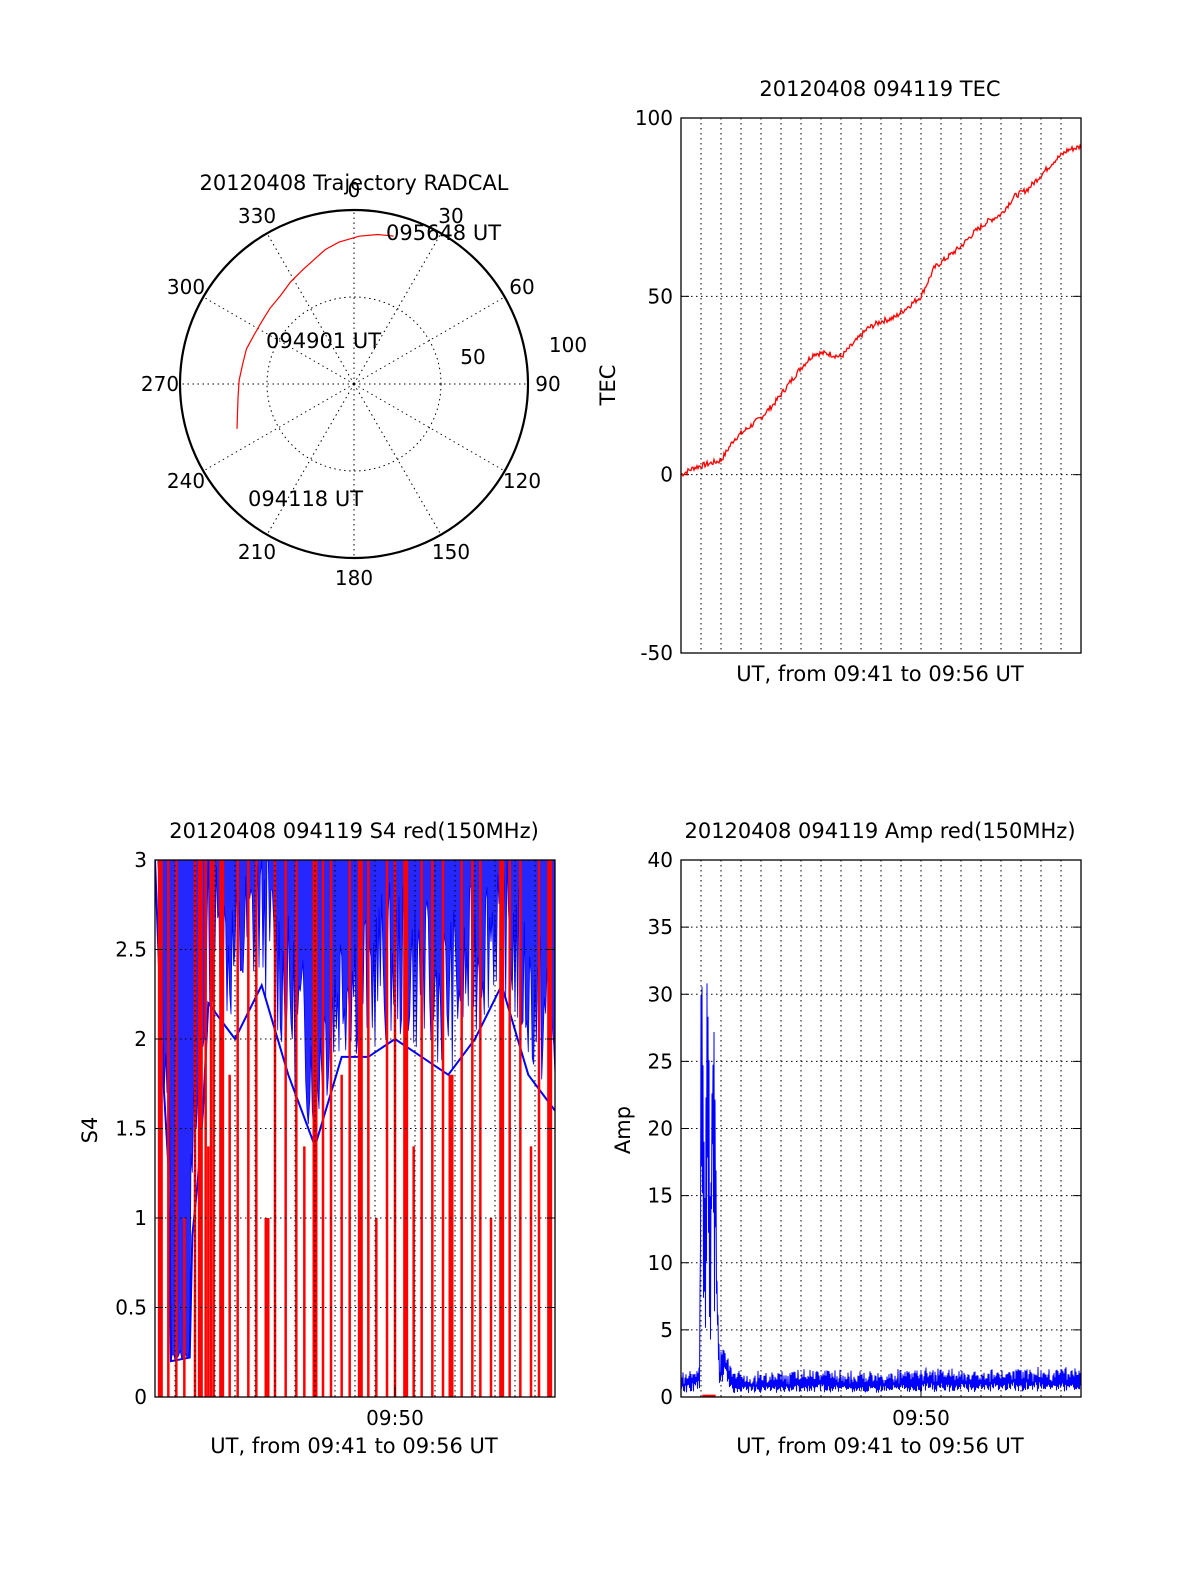 This screenshot has width=1200, height=1575. I want to click on polar-inner-ring, so click(354, 384).